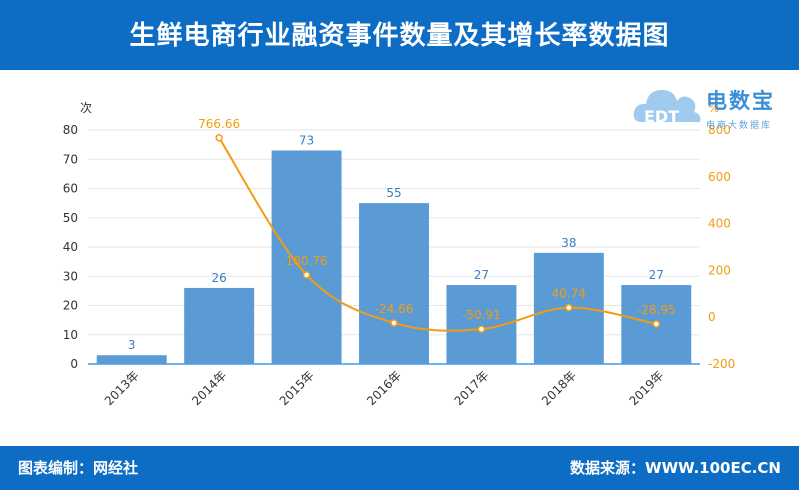  I want to click on y-left-tick-label: 80, so click(70, 130).